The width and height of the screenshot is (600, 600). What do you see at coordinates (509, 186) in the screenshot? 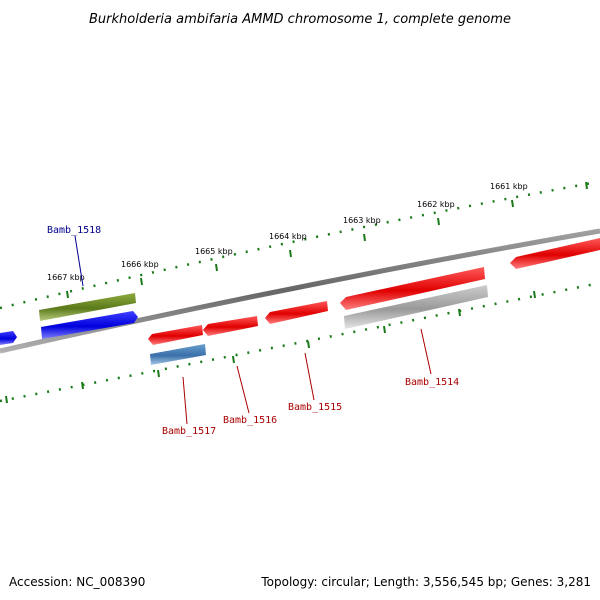
I see `kbp-label-1661: 1661 kbp` at bounding box center [509, 186].